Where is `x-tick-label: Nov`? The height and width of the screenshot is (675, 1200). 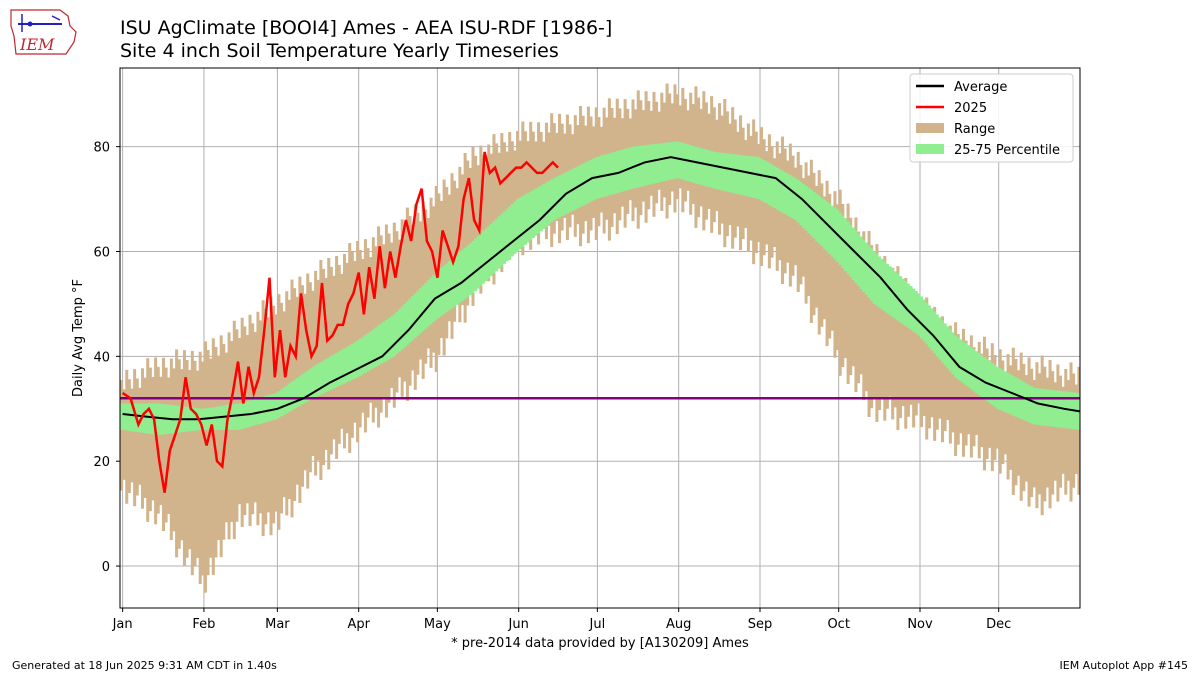 x-tick-label: Nov is located at coordinates (920, 624).